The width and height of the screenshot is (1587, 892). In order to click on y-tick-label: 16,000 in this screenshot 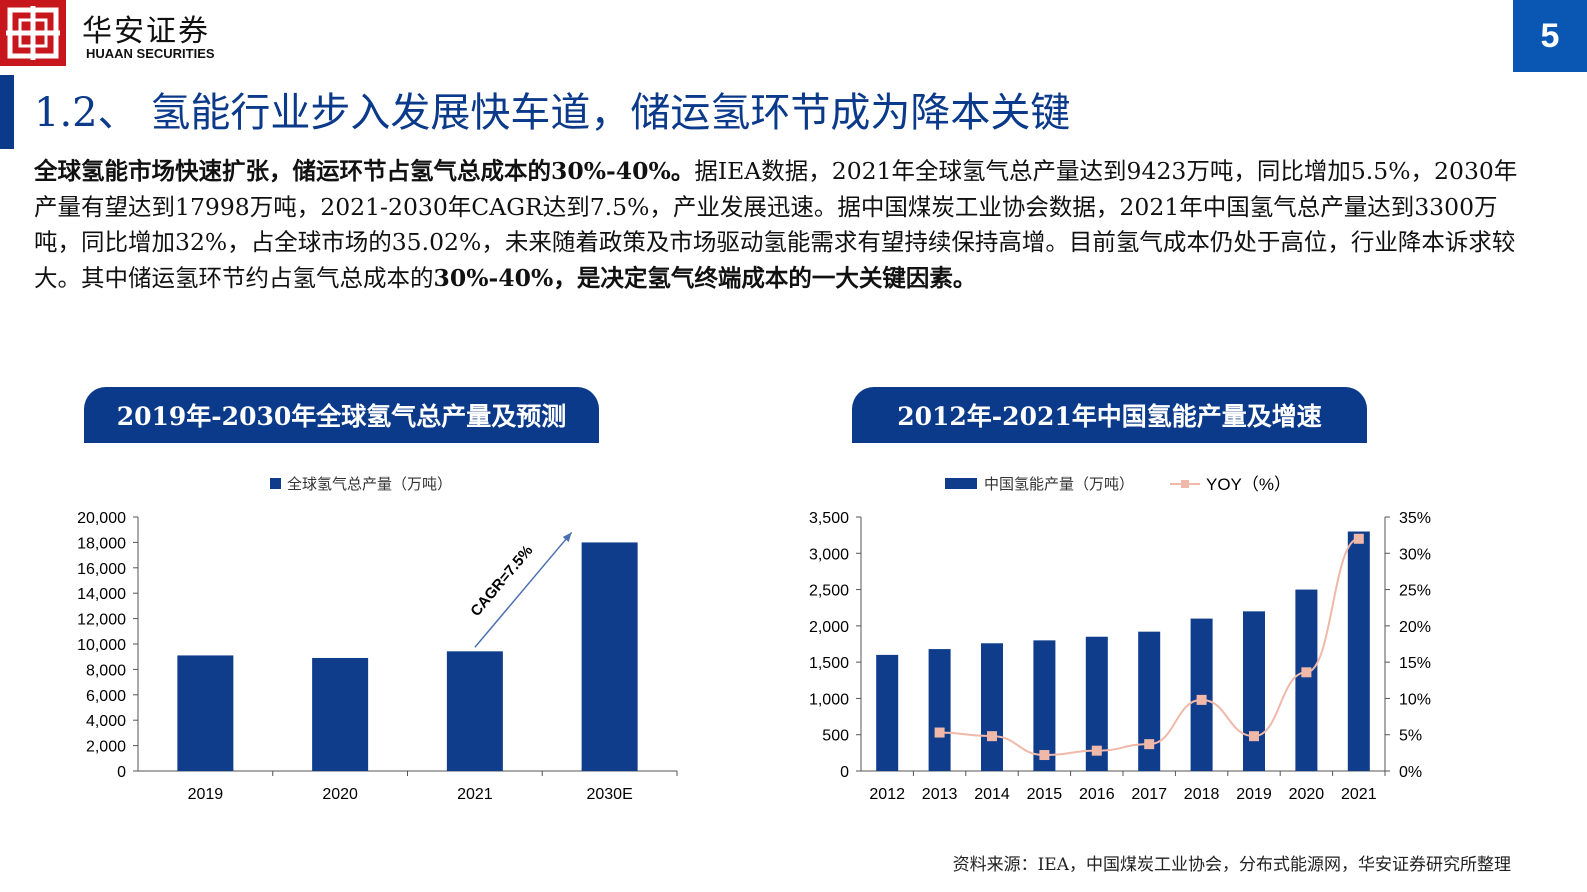, I will do `click(101, 569)`.